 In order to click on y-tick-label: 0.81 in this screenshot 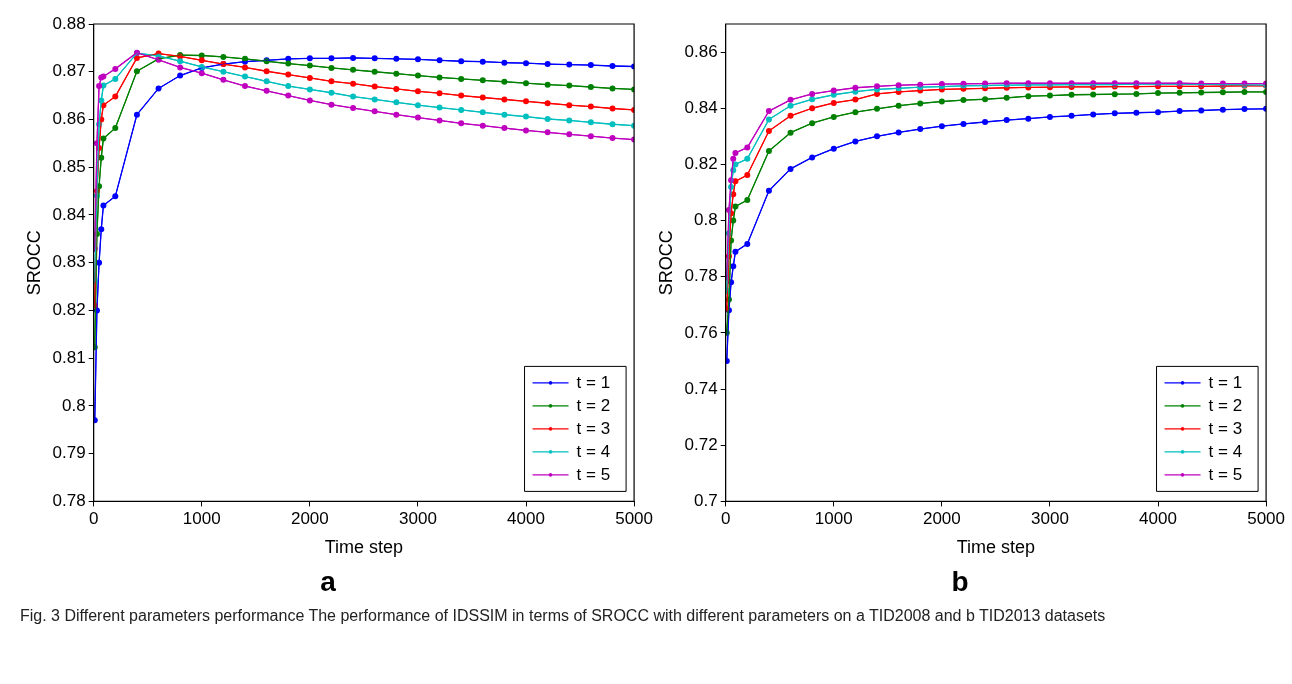, I will do `click(69, 357)`.